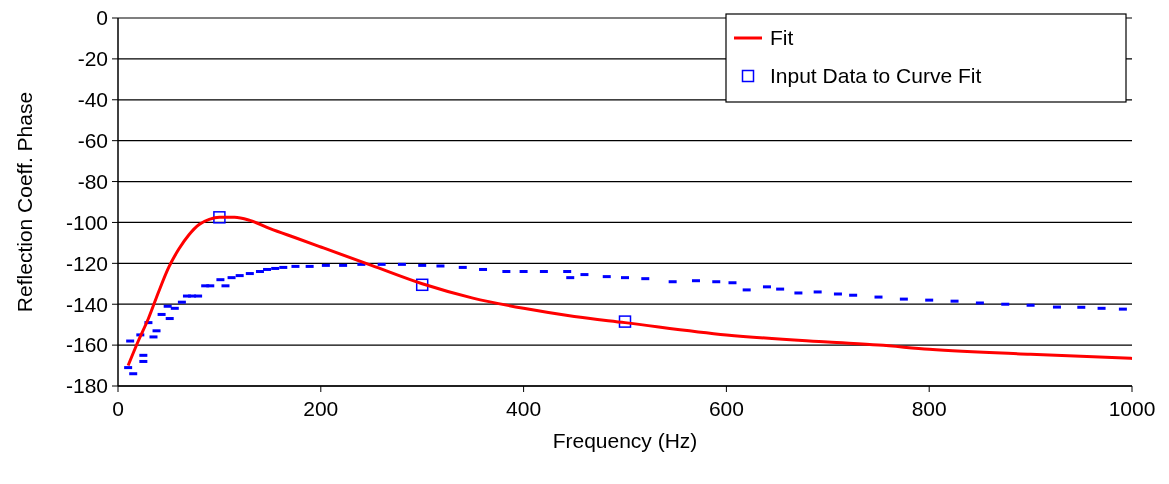 Image resolution: width=1169 pixels, height=484 pixels. I want to click on y-tick-label: -60, so click(92, 141).